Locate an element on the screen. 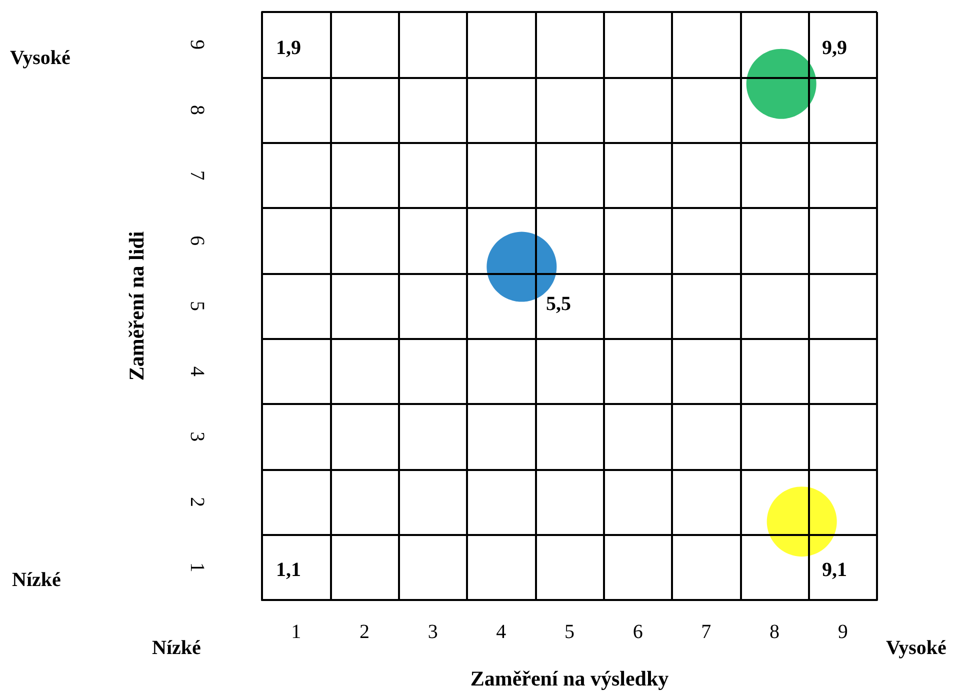  annotation: 9,1 is located at coordinates (834, 570).